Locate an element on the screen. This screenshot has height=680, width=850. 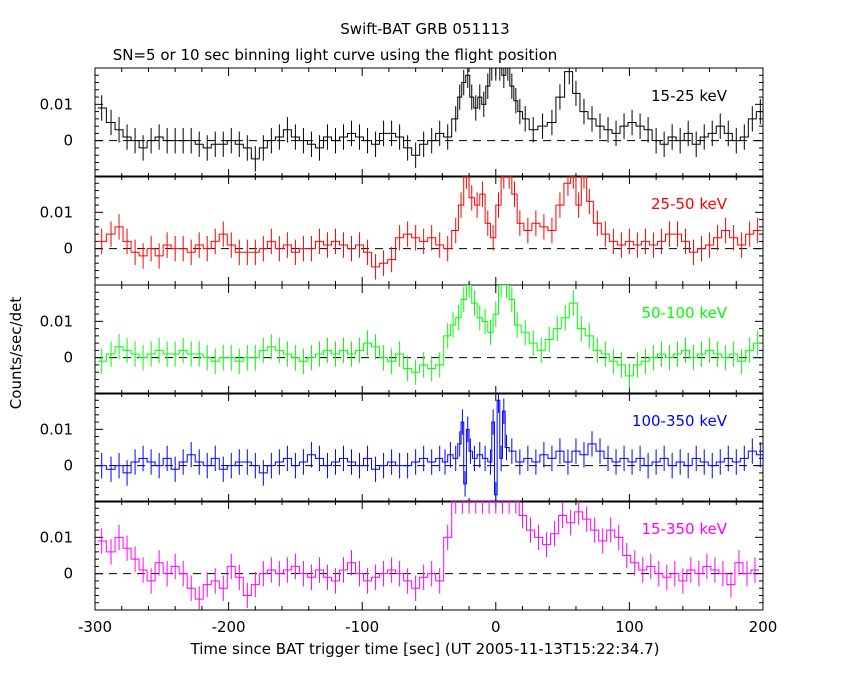
panel-1: 0 0.01 15-25 keV is located at coordinates (402, 122).